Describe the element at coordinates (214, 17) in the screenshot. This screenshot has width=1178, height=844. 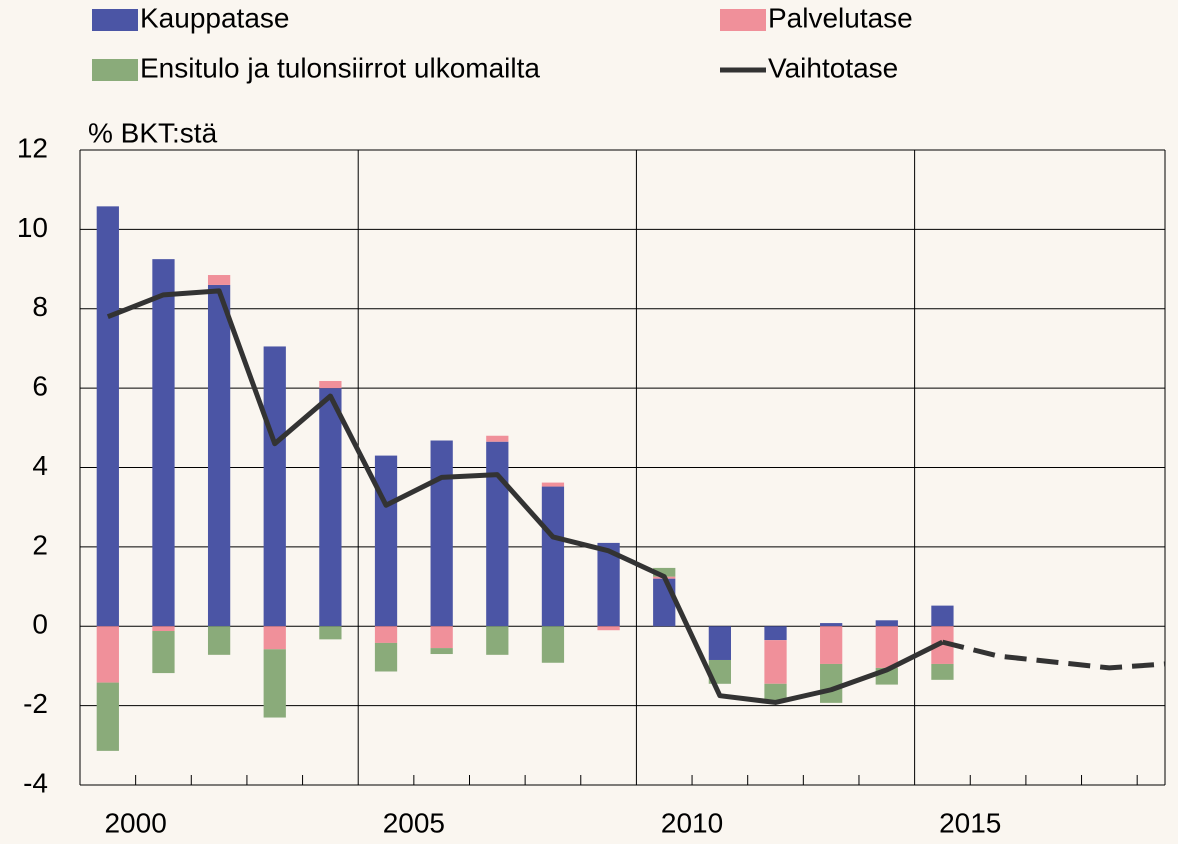
I see `legend-label: Kauppatase` at that location.